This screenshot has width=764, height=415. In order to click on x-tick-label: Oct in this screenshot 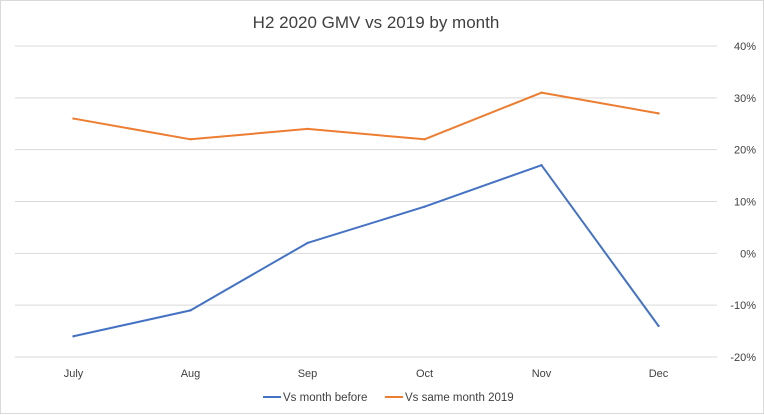, I will do `click(424, 374)`.